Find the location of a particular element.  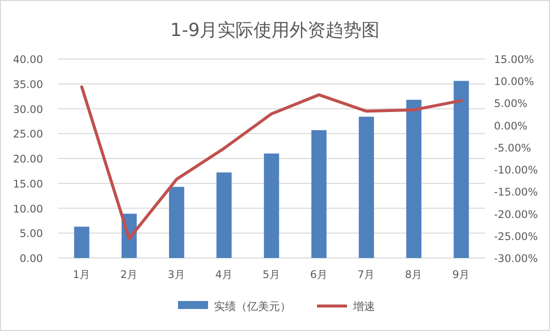

y2-tick-label: 5.00% is located at coordinates (511, 104).